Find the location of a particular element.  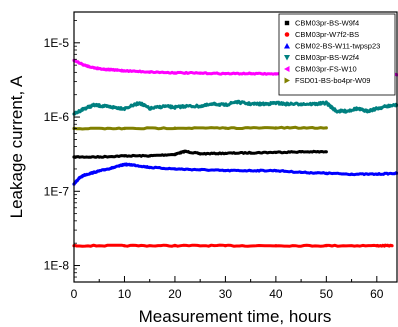

y-tick-label: 1E-5 is located at coordinates (57, 43).